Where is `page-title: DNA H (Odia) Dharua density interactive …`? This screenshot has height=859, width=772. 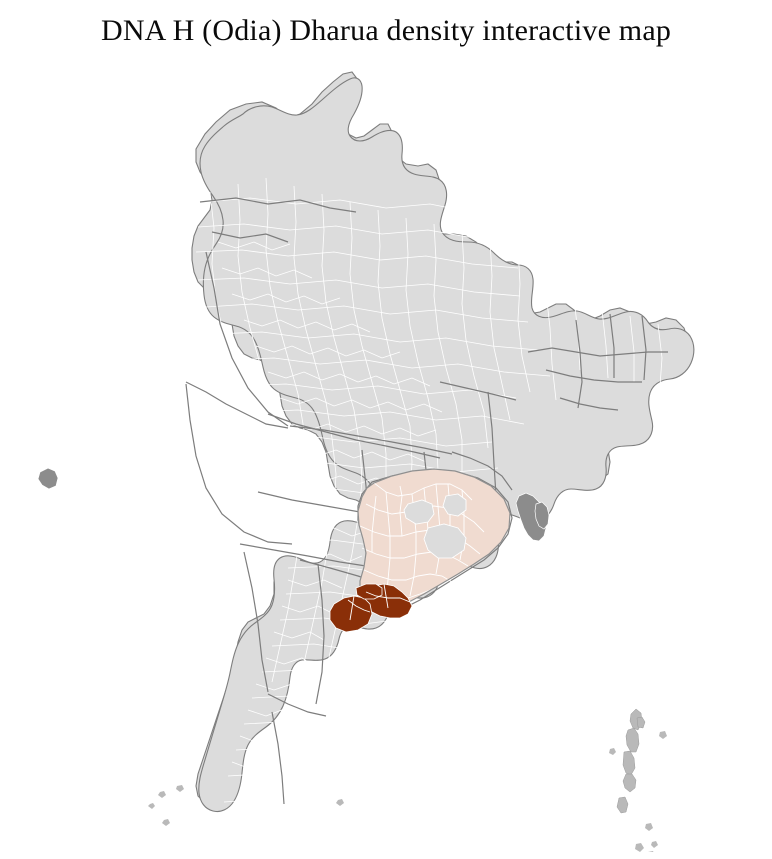 page-title: DNA H (Odia) Dharua density interactive … is located at coordinates (386, 30).